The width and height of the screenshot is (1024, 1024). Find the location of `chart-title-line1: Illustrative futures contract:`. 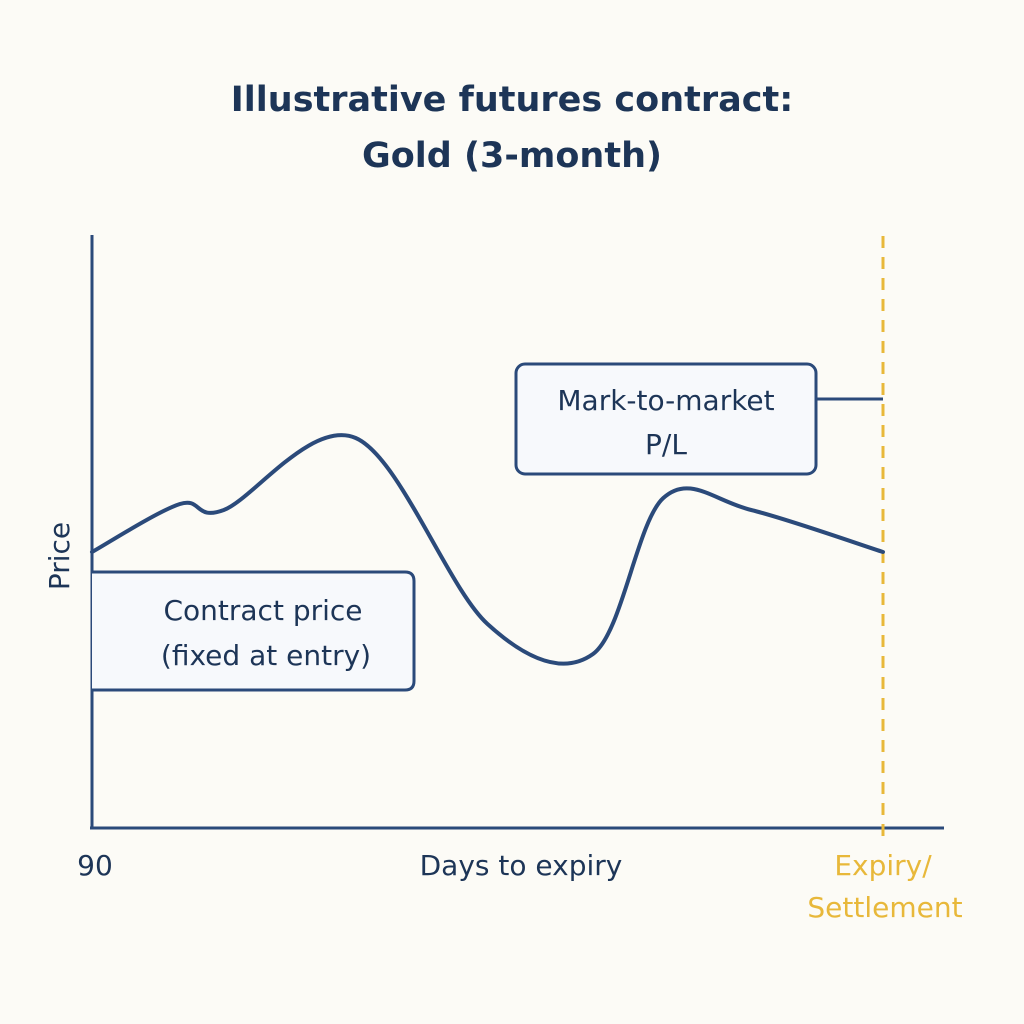

chart-title-line1: Illustrative futures contract: is located at coordinates (512, 100).